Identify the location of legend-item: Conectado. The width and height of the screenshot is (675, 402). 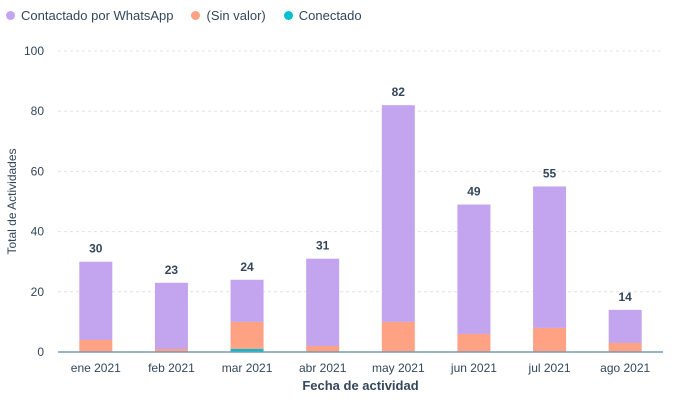
(322, 15).